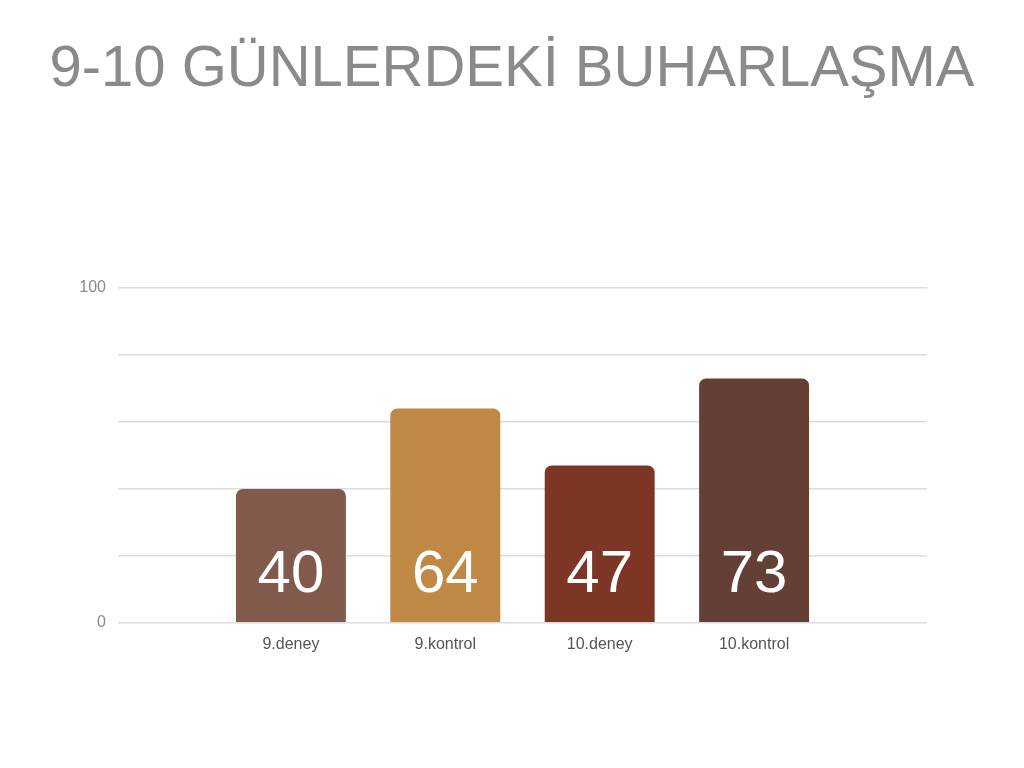 This screenshot has width=1024, height=768. What do you see at coordinates (291, 643) in the screenshot?
I see `x-tick-label: 9.deney` at bounding box center [291, 643].